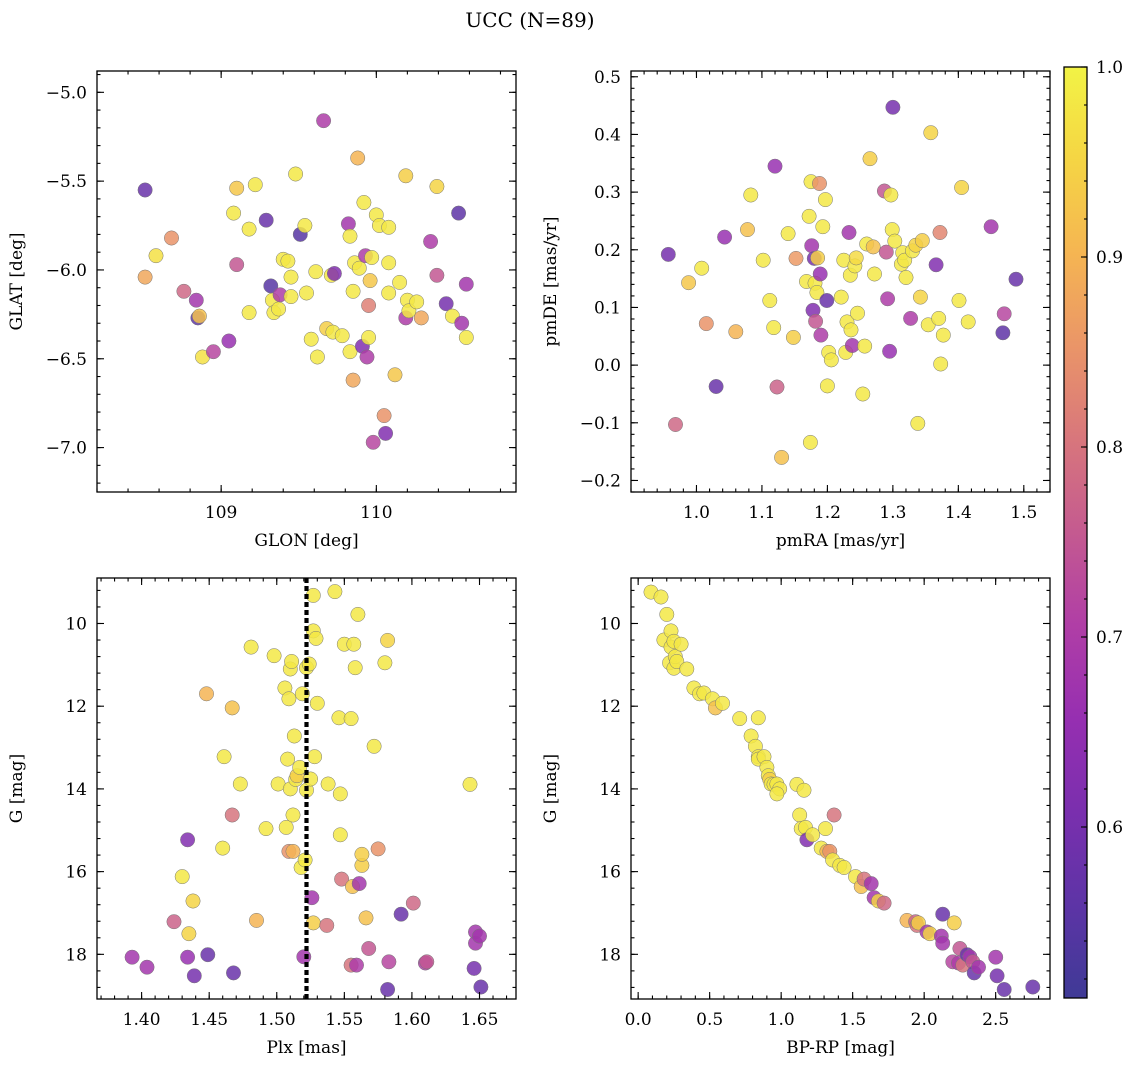  I want to click on y-axis-label: GLAT [deg], so click(17, 281).